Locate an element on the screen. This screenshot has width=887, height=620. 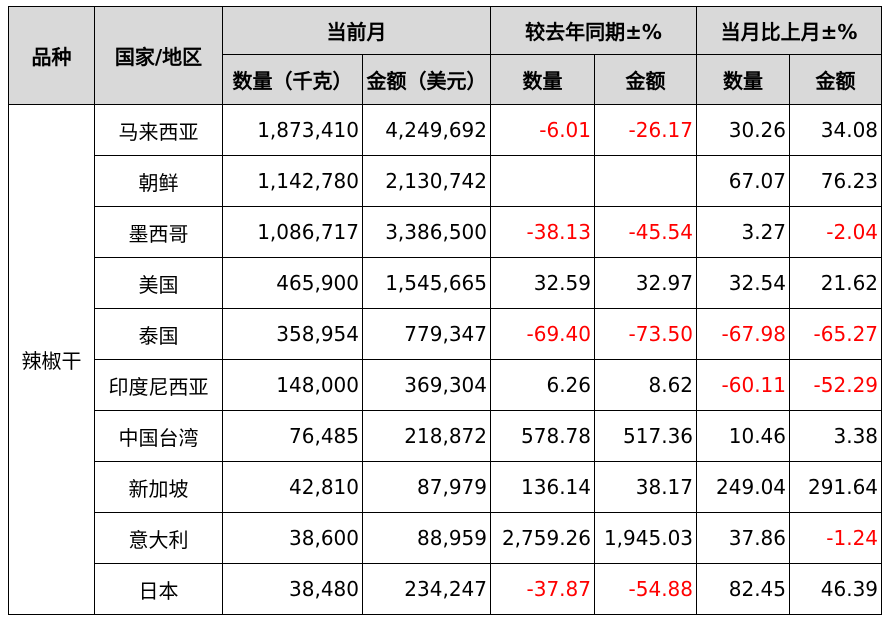
yoy-amount-cell: -73.50 is located at coordinates (645, 334).